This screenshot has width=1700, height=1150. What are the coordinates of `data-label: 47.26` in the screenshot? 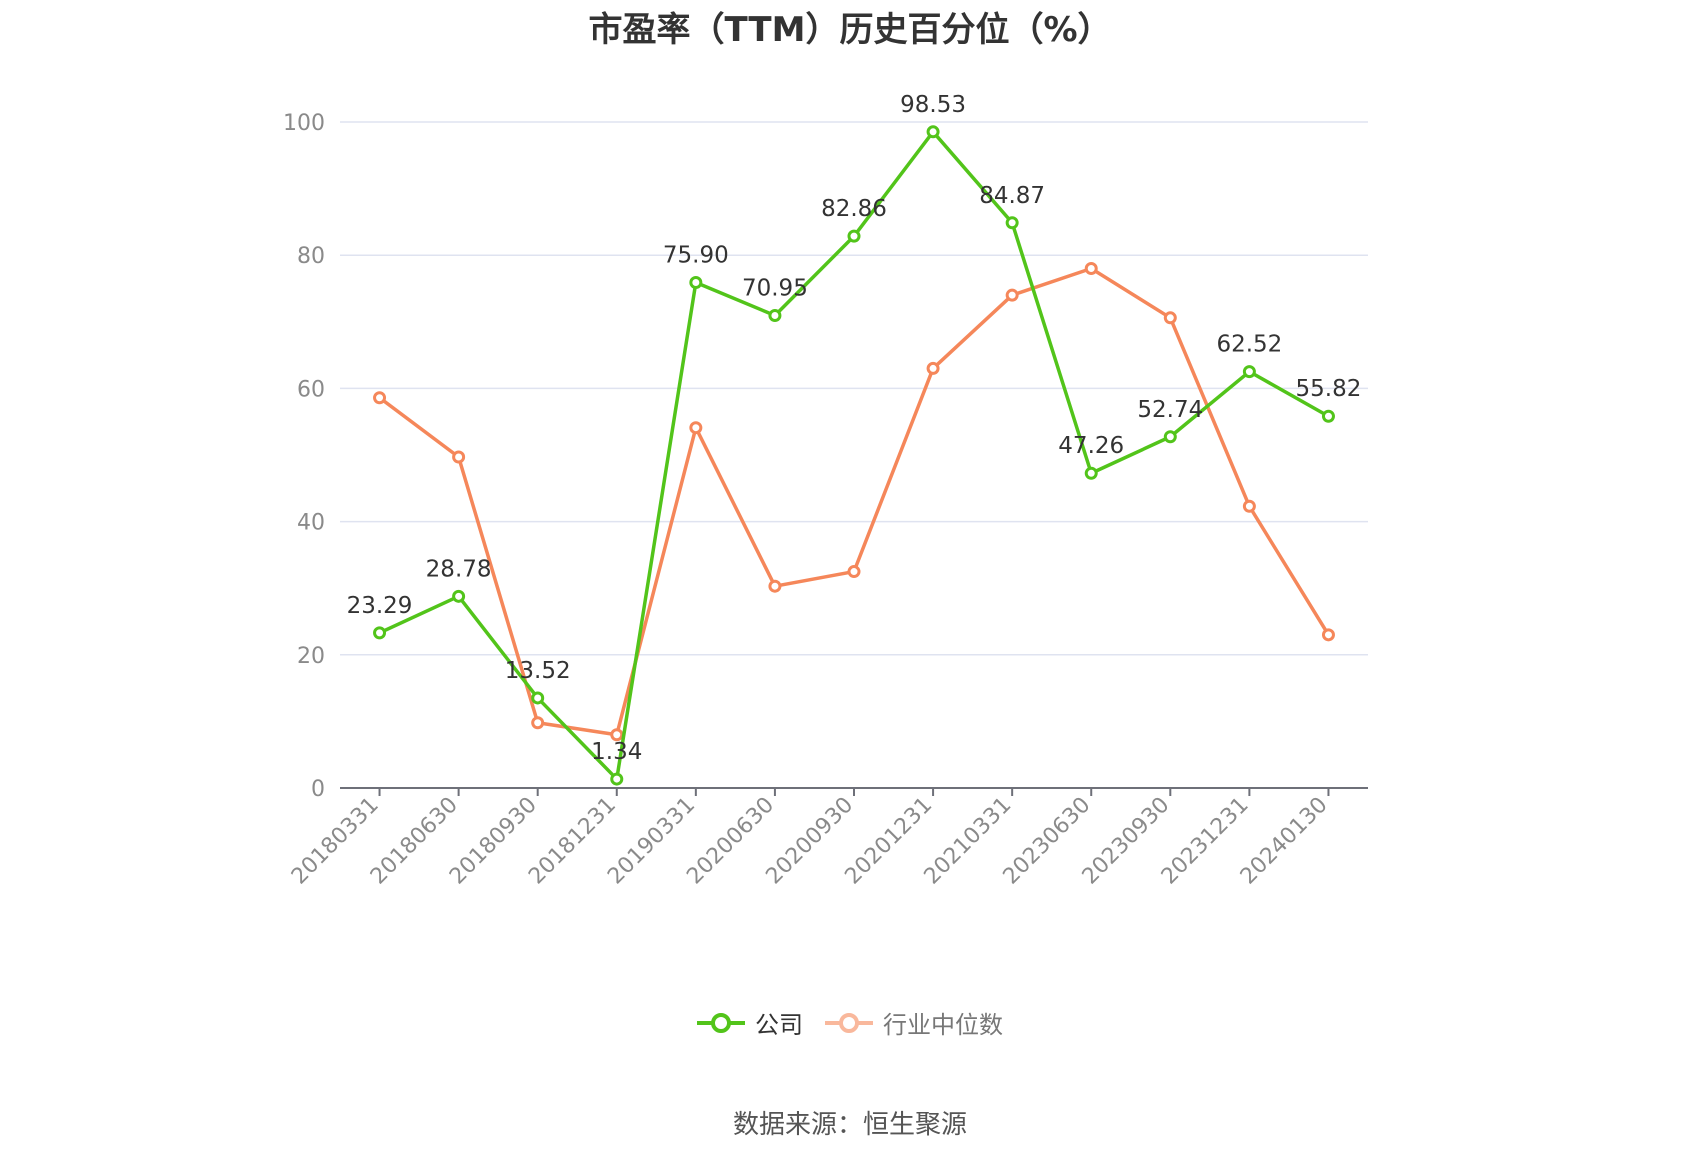 It's located at (1091, 446).